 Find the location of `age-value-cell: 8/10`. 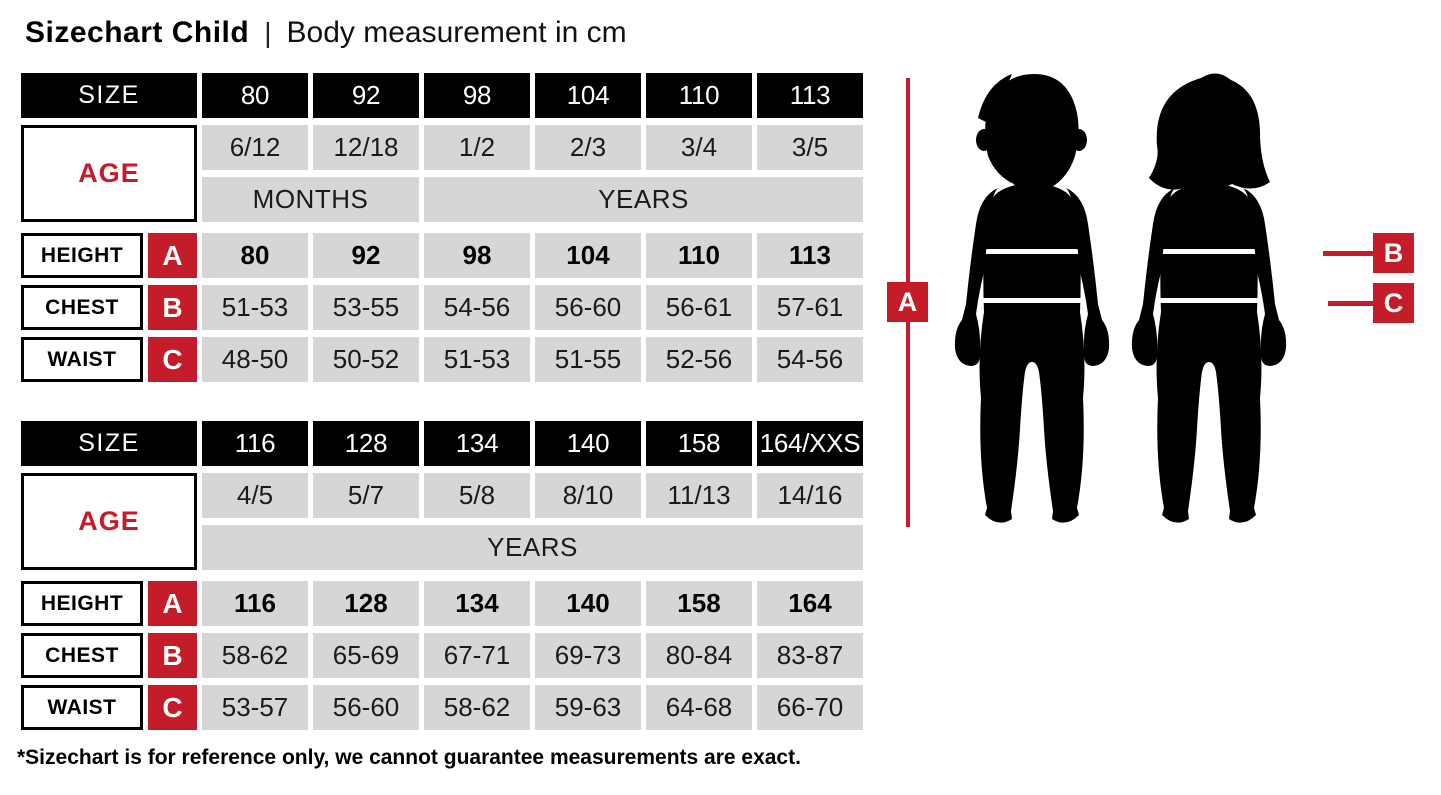

age-value-cell: 8/10 is located at coordinates (588, 495).